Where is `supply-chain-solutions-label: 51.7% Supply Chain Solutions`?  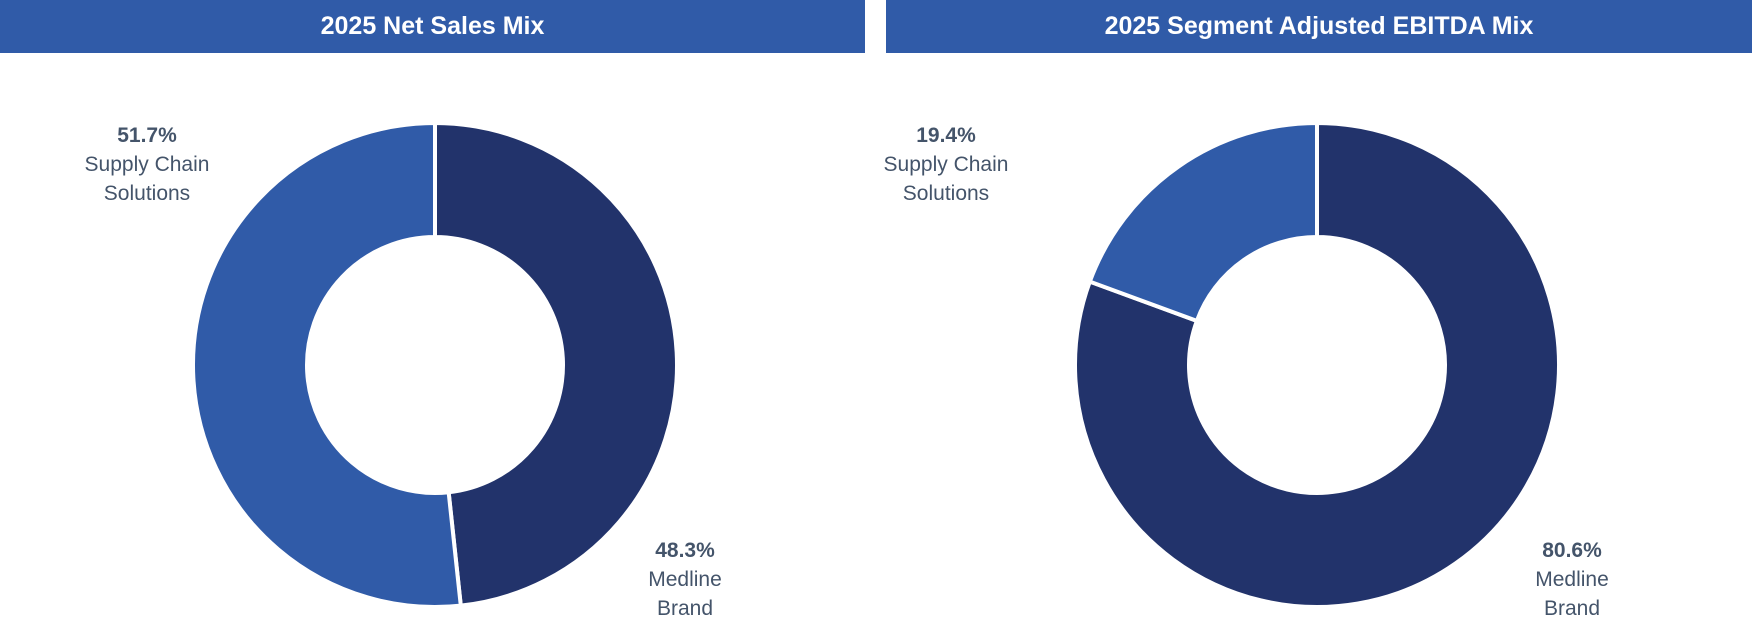 supply-chain-solutions-label: 51.7% Supply Chain Solutions is located at coordinates (147, 164).